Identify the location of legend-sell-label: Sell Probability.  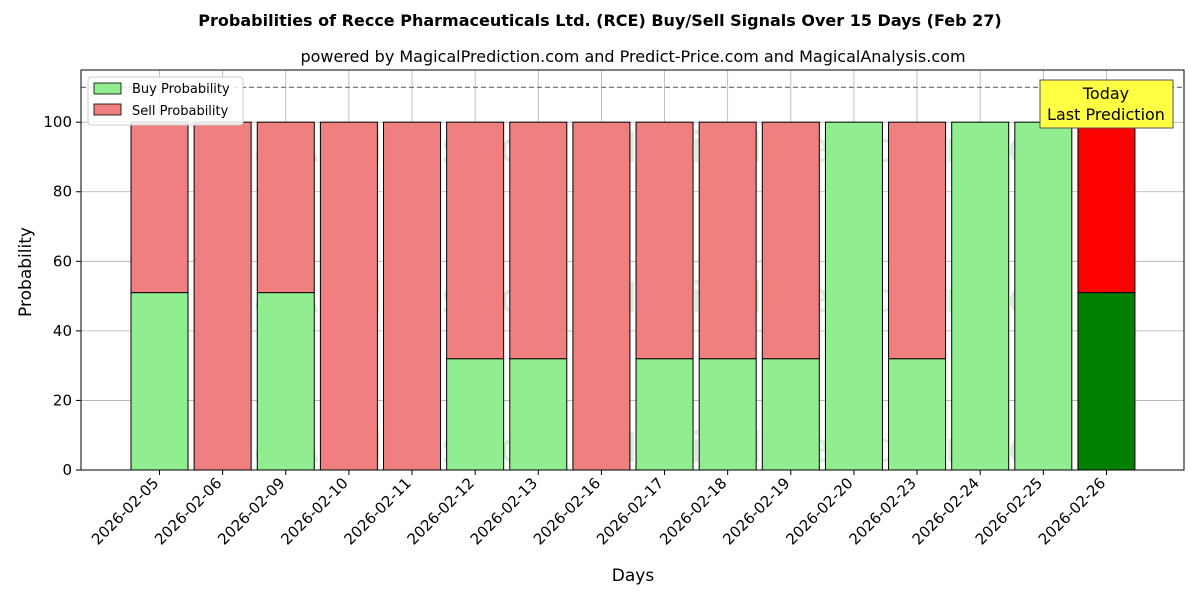
(180, 111).